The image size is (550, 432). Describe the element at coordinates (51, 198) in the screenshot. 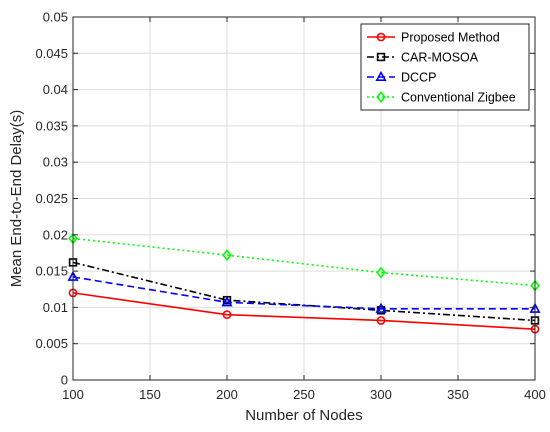

I see `y-tick-label: 0.025` at that location.